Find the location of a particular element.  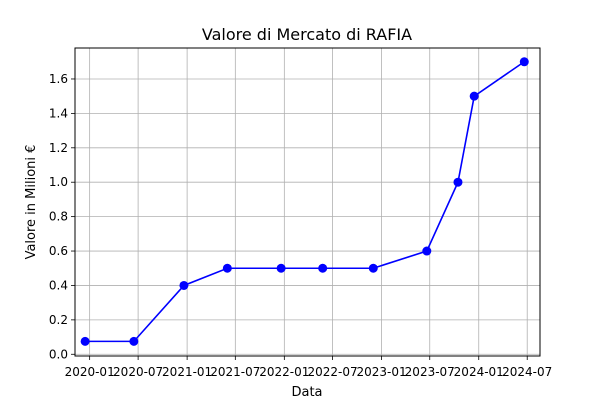

x-tick-label: 2020-07 is located at coordinates (138, 372).